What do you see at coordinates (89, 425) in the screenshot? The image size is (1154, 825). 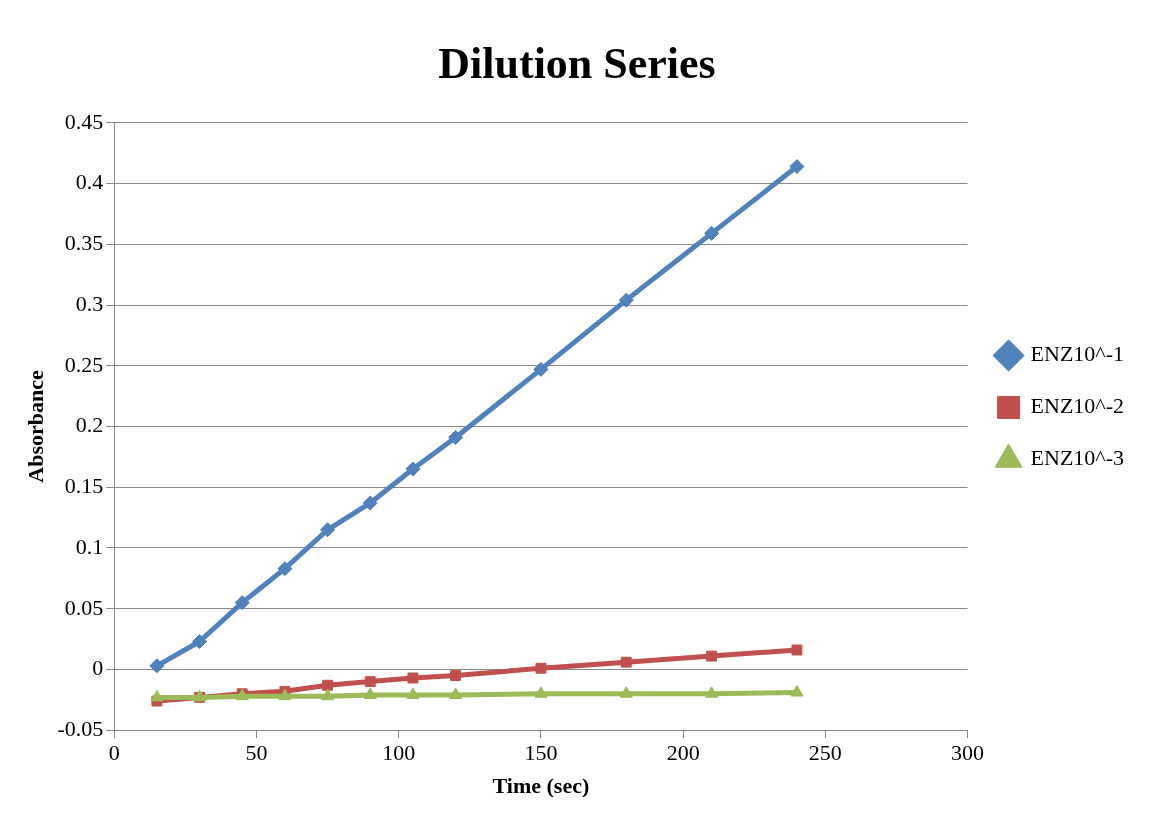 I see `y-tick-label: 0.2` at bounding box center [89, 425].